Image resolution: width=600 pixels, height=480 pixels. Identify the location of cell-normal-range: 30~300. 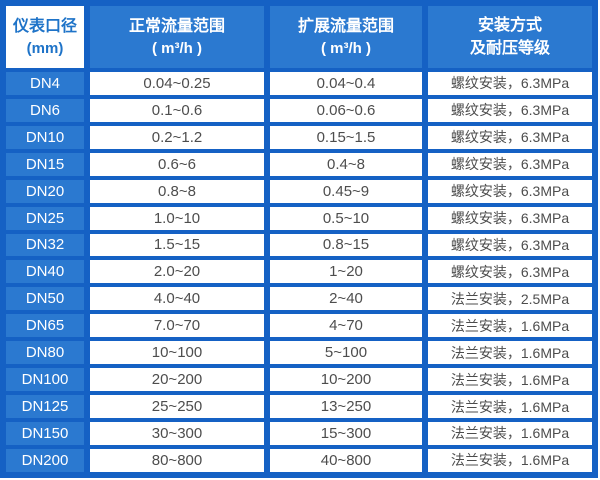
(177, 433).